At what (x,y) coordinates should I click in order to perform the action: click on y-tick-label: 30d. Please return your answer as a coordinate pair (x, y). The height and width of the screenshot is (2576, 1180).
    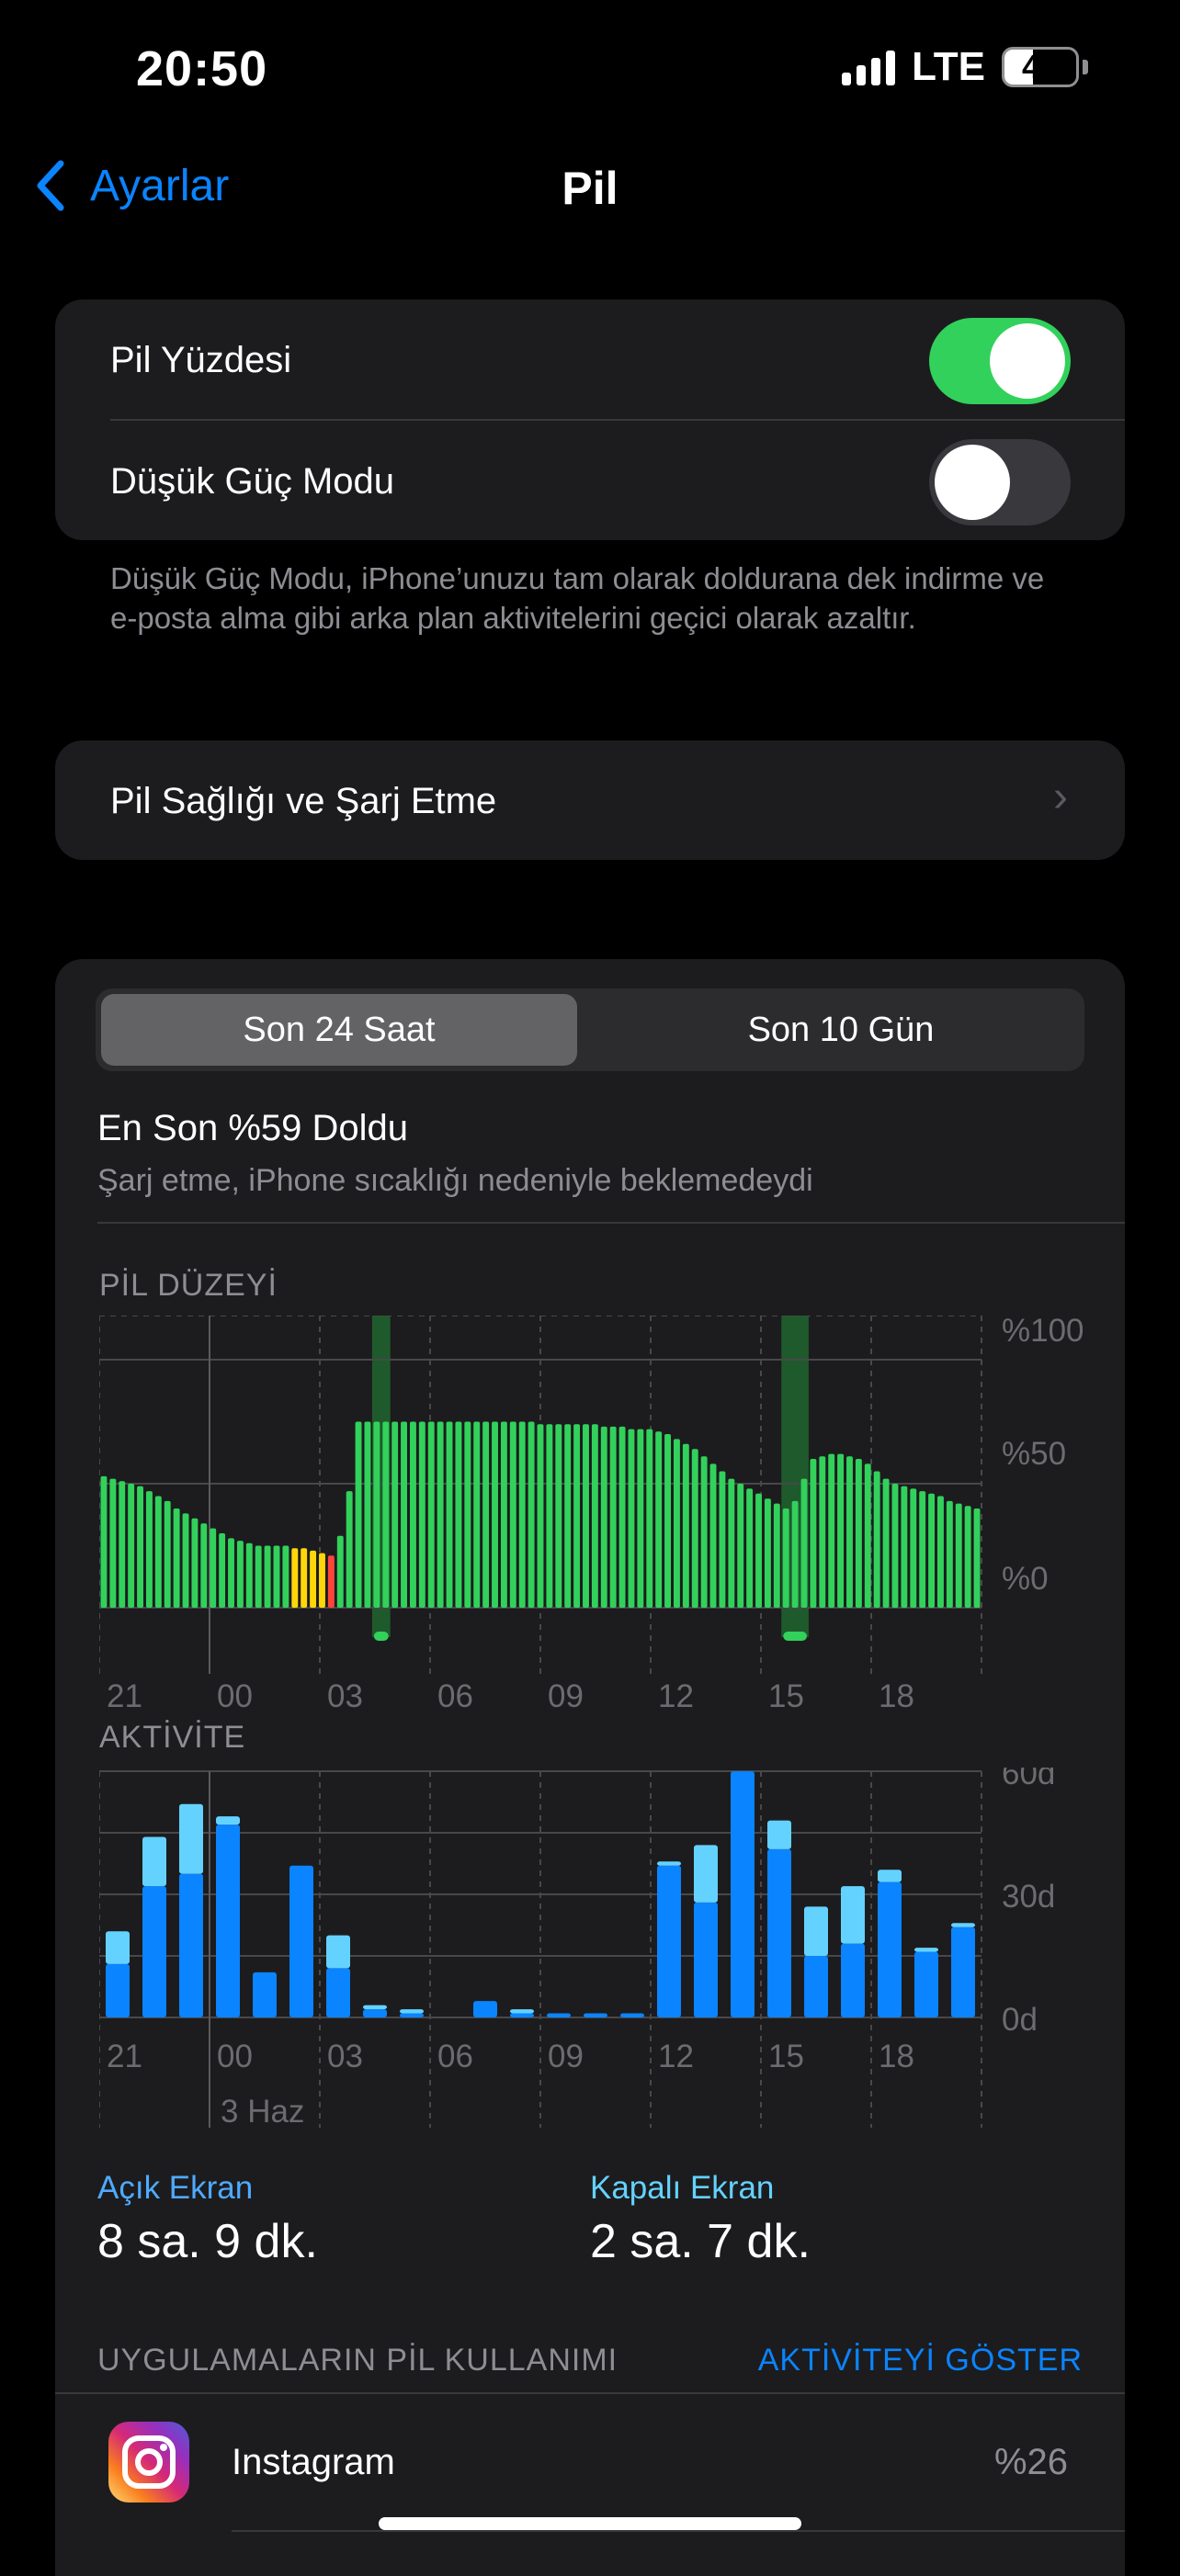
    Looking at the image, I should click on (1028, 1897).